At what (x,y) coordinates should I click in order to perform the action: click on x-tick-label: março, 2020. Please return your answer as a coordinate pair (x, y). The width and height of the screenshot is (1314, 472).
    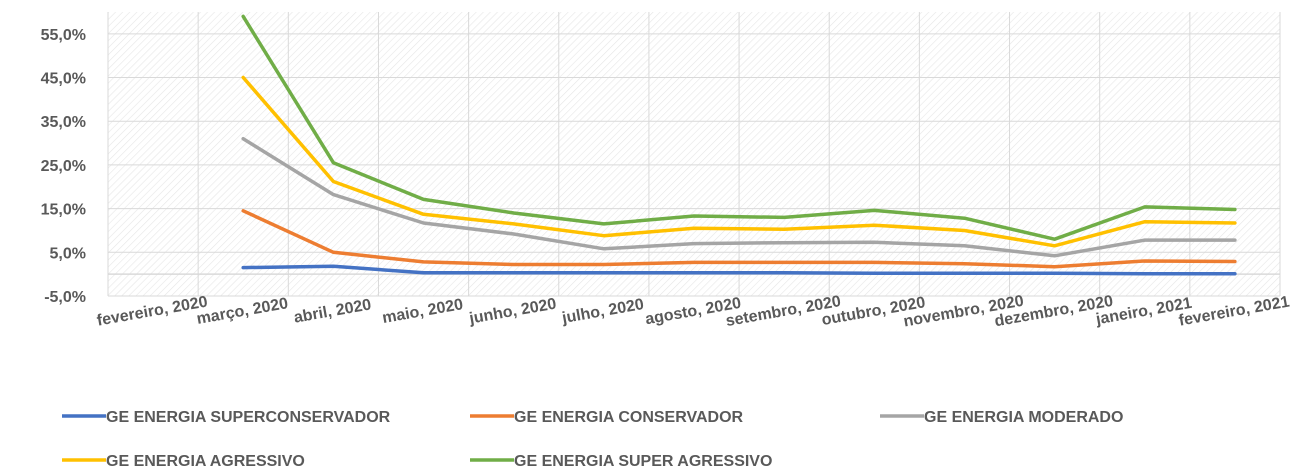
    Looking at the image, I should click on (242, 311).